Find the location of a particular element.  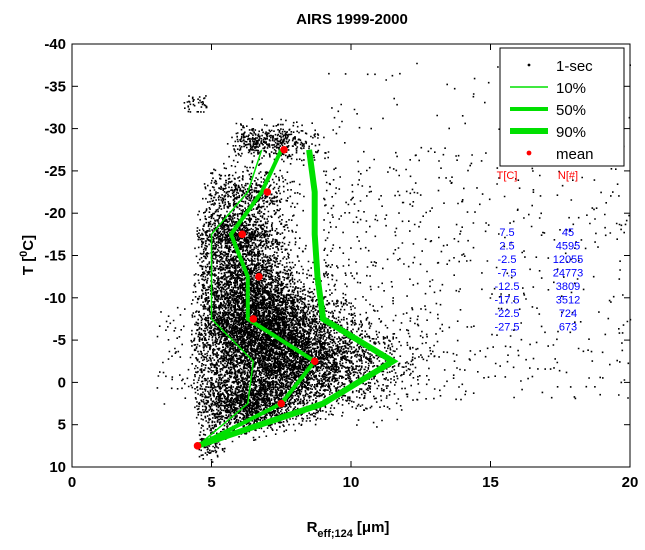

table-cell-count: 724 is located at coordinates (568, 314).